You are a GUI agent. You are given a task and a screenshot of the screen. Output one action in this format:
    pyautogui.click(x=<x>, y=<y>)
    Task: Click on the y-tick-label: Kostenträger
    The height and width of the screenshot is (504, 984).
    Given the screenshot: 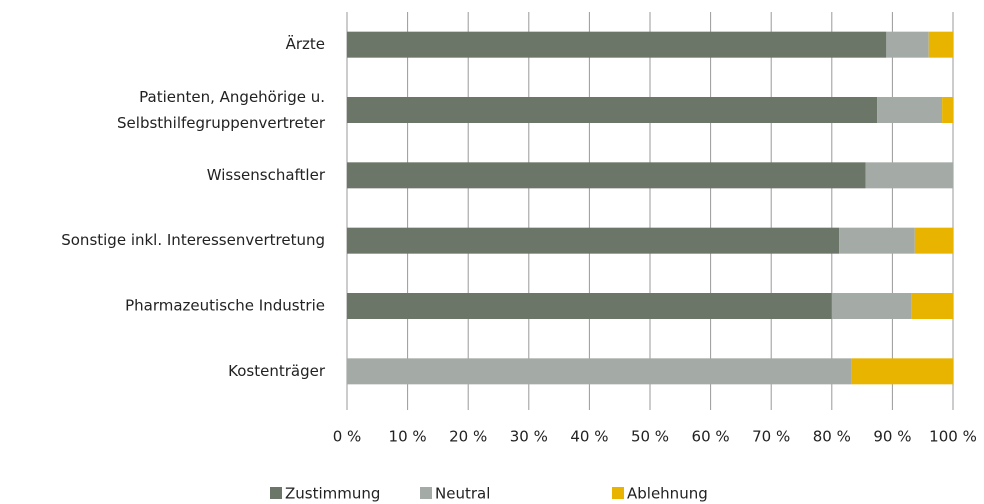 What is the action you would take?
    pyautogui.click(x=277, y=371)
    